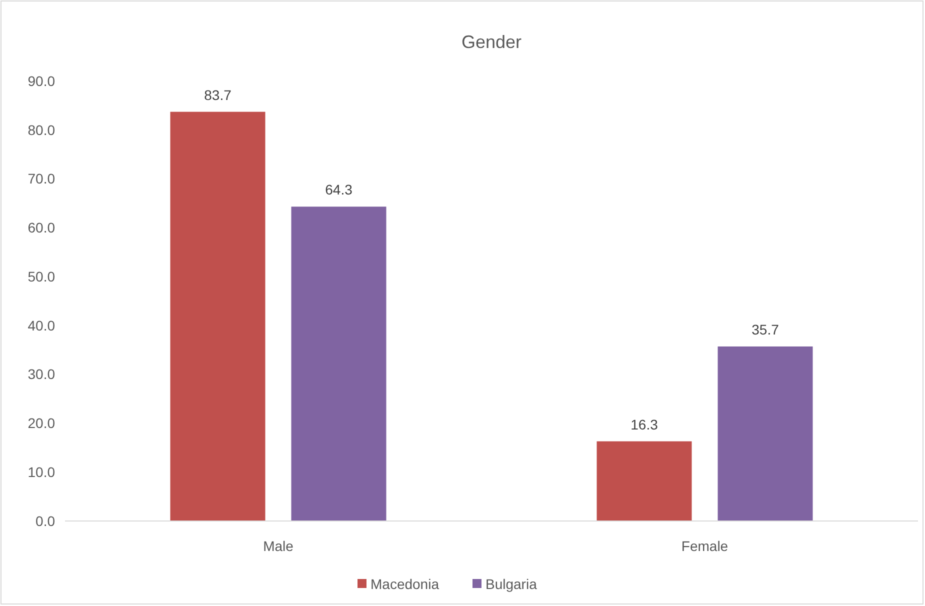 The height and width of the screenshot is (606, 925). What do you see at coordinates (42, 228) in the screenshot?
I see `y-tick-label: 60.0` at bounding box center [42, 228].